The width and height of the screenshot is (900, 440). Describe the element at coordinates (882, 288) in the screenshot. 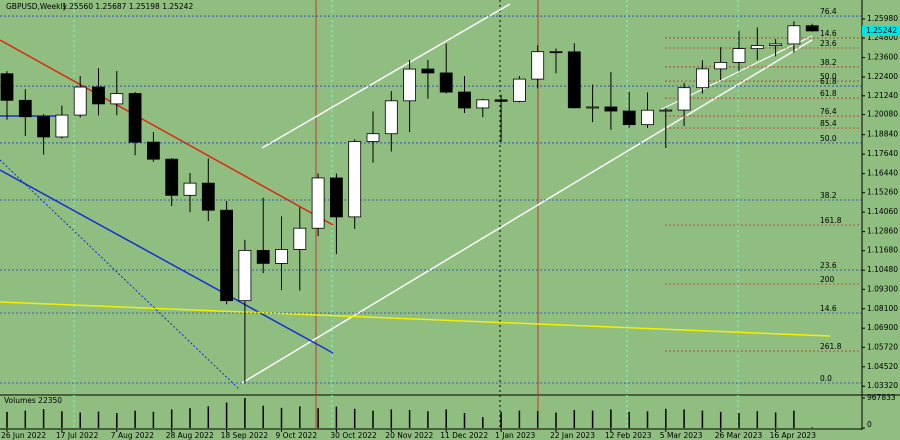

I see `y-tick-label: 1.09300` at that location.